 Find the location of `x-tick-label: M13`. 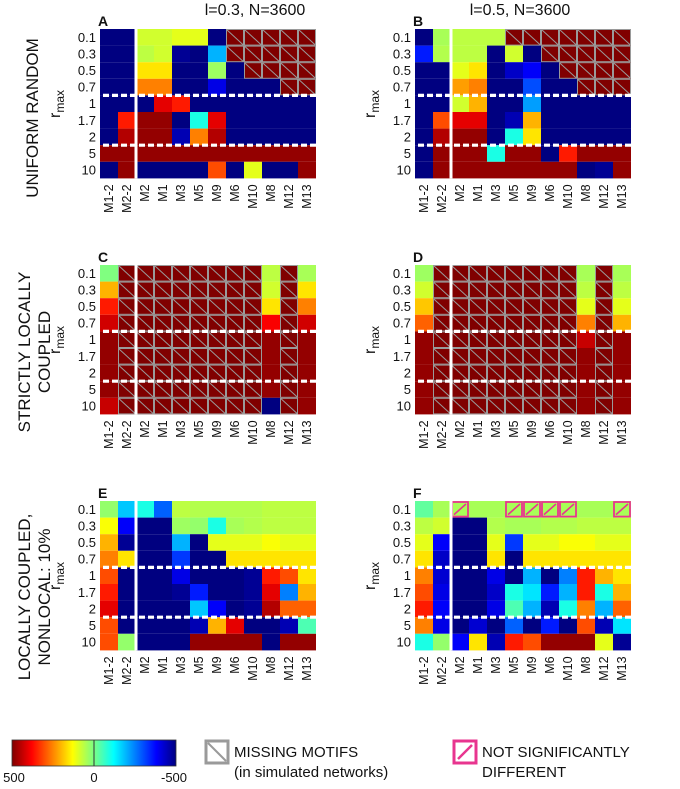

x-tick-label: M13 is located at coordinates (307, 432).